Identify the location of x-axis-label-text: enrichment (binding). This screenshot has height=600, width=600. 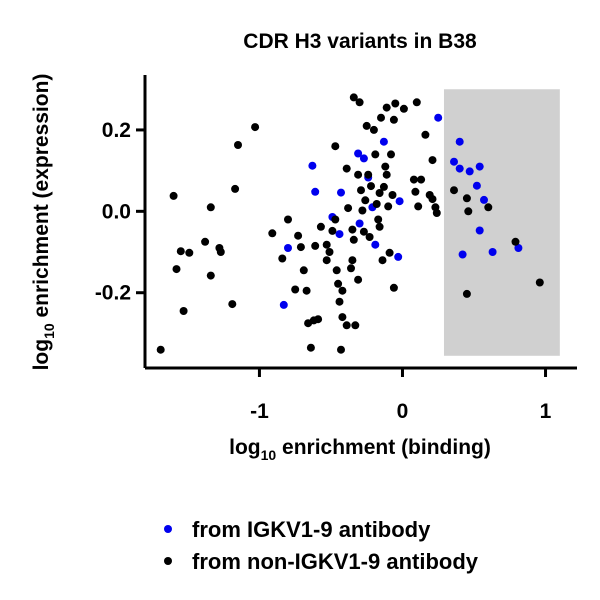
(383, 447).